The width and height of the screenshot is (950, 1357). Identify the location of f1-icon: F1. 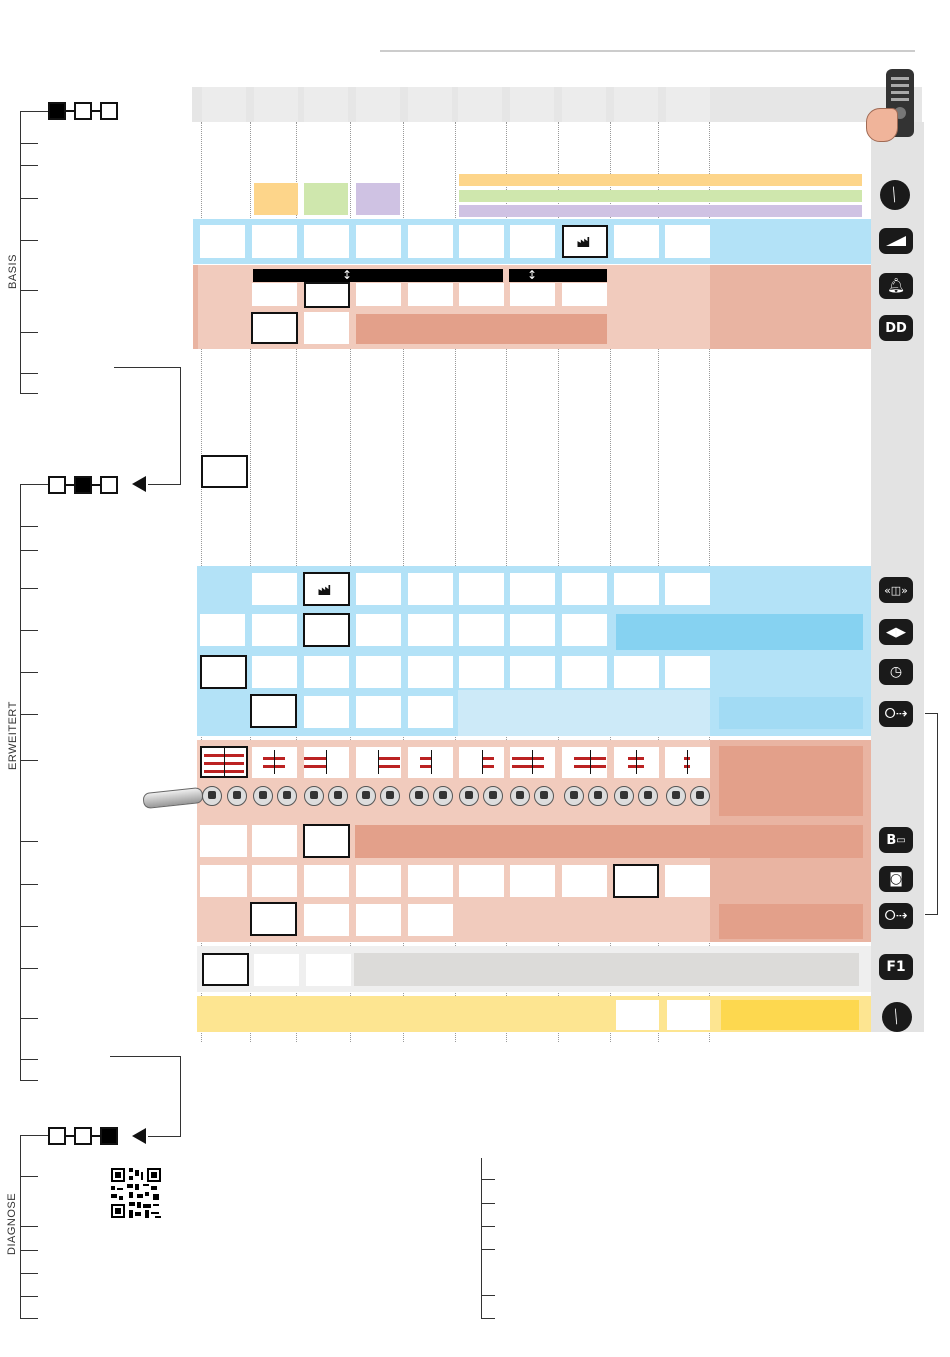
(896, 967).